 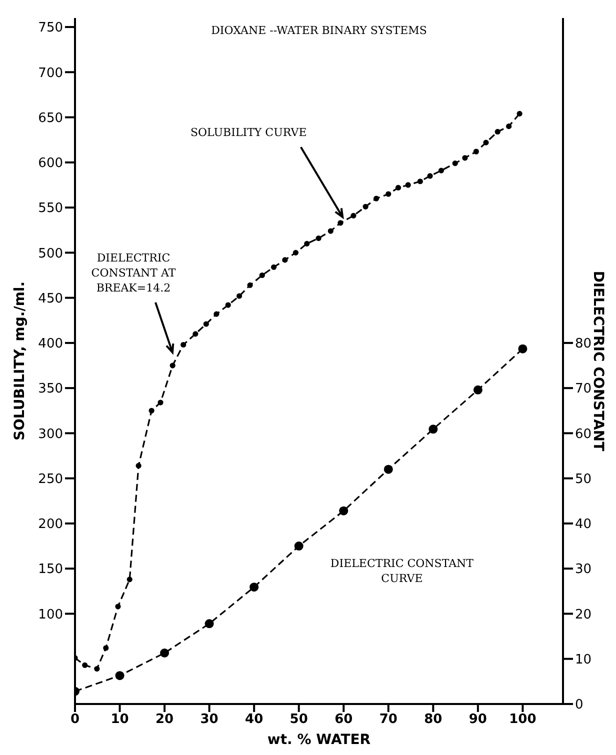 What do you see at coordinates (319, 740) in the screenshot?
I see `x-axis-title: wt. % WATER` at bounding box center [319, 740].